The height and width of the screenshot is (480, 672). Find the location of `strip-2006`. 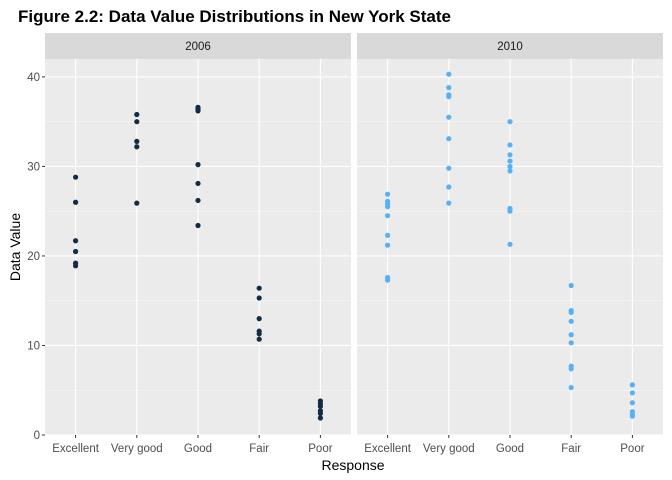

strip-2006 is located at coordinates (198, 46).